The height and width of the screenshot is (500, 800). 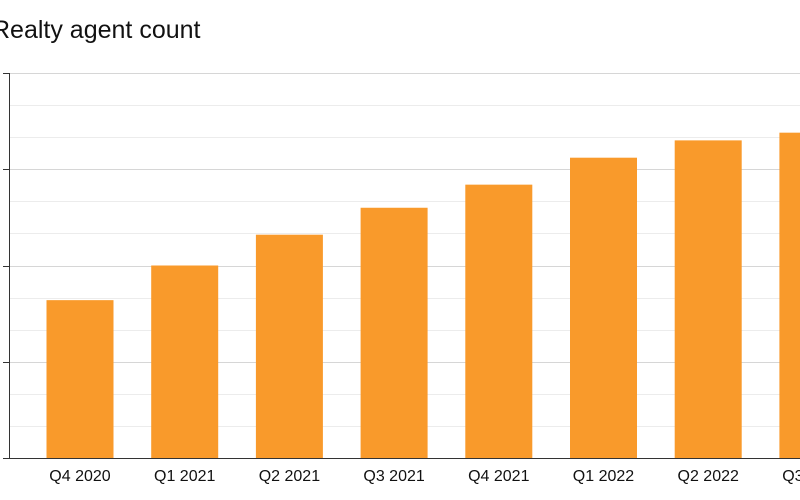 I want to click on x-tick-label: Q2 2021, so click(x=289, y=476).